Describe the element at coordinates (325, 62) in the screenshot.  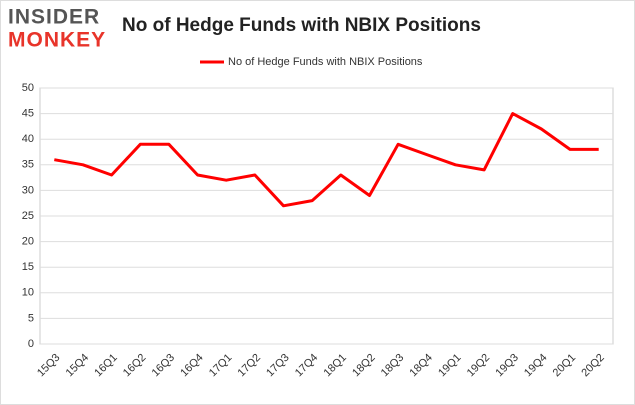
I see `legend-label: No of Hedge Funds with NBIX Positions` at that location.